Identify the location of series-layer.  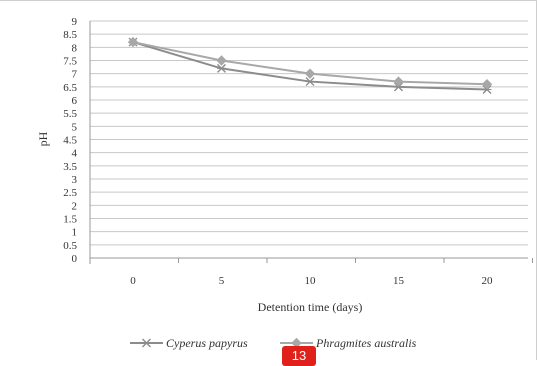
(310, 65).